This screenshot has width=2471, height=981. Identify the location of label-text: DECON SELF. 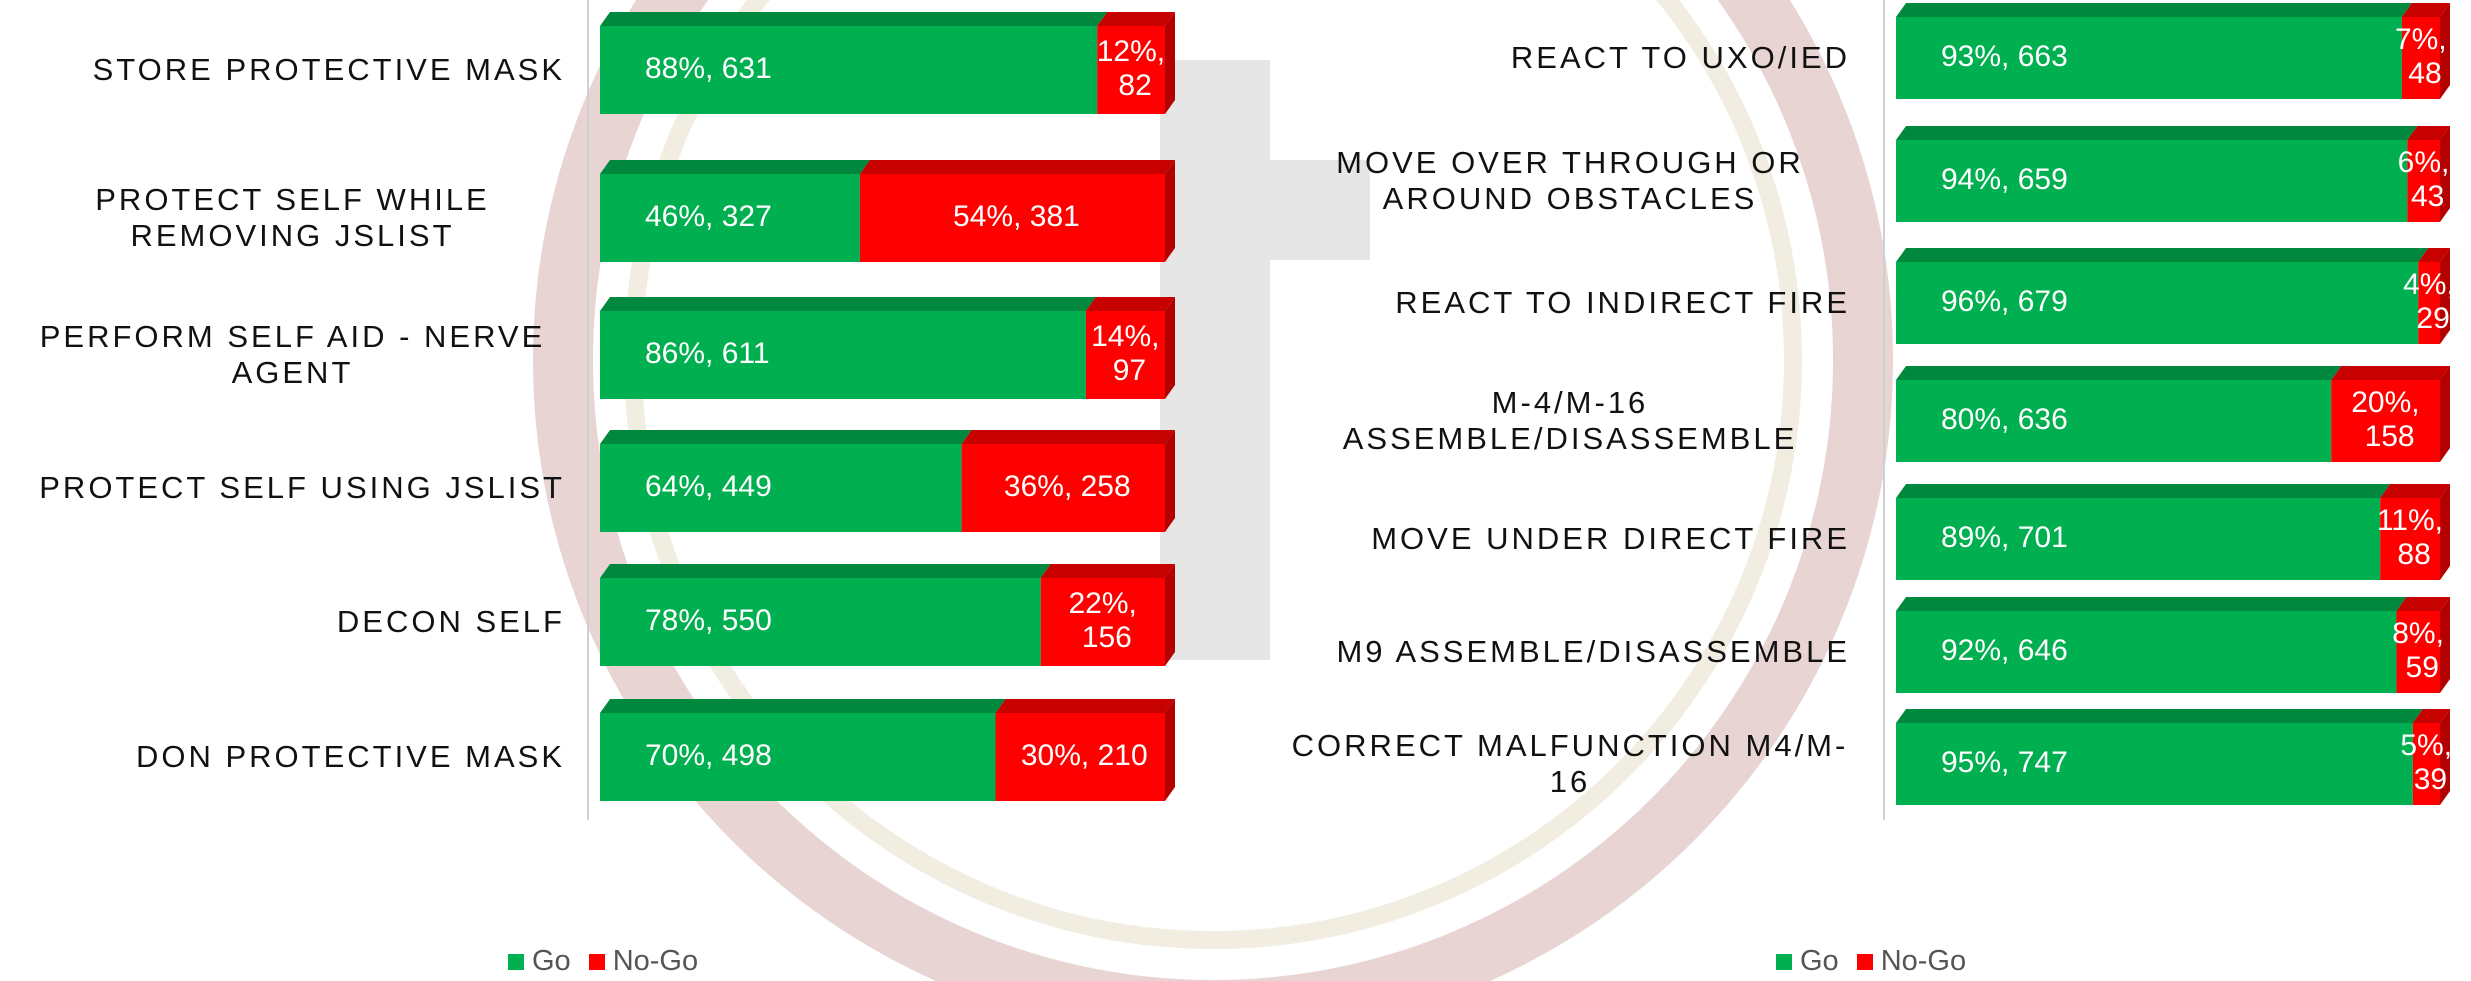
(450, 621).